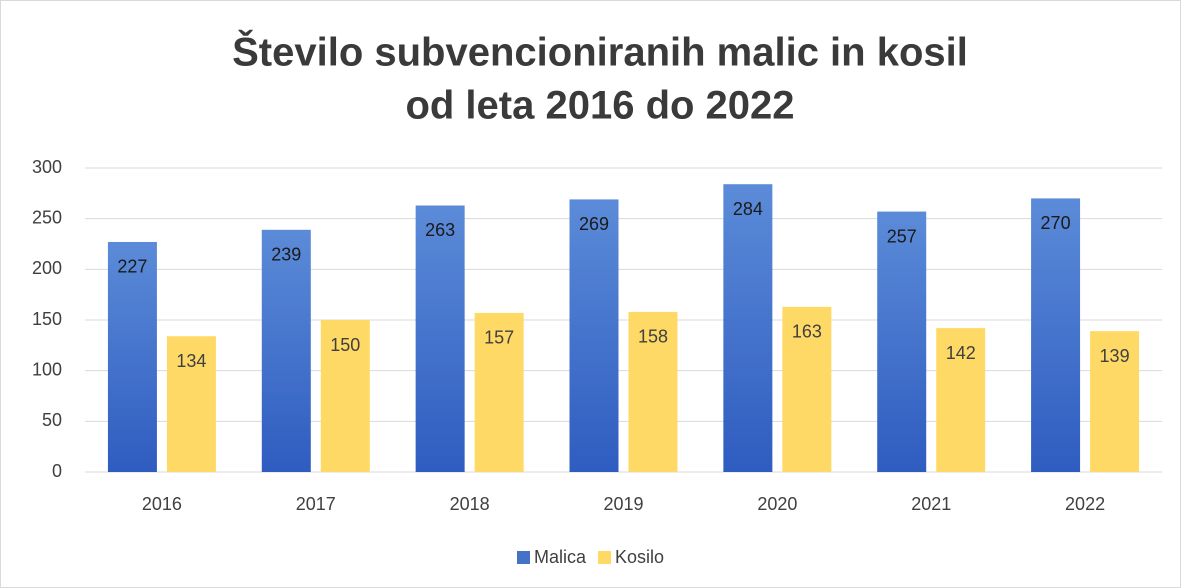 The image size is (1181, 588). Describe the element at coordinates (47, 217) in the screenshot. I see `y-tick-label: 250` at that location.